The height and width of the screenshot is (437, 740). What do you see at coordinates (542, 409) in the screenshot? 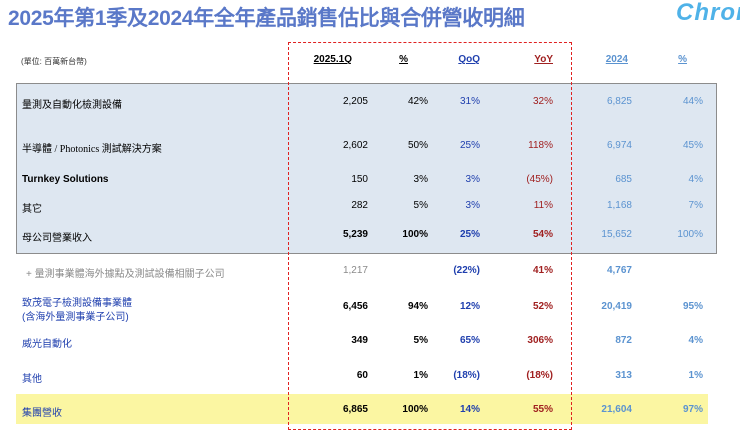
I see `cell-yoy: 55%` at bounding box center [542, 409].